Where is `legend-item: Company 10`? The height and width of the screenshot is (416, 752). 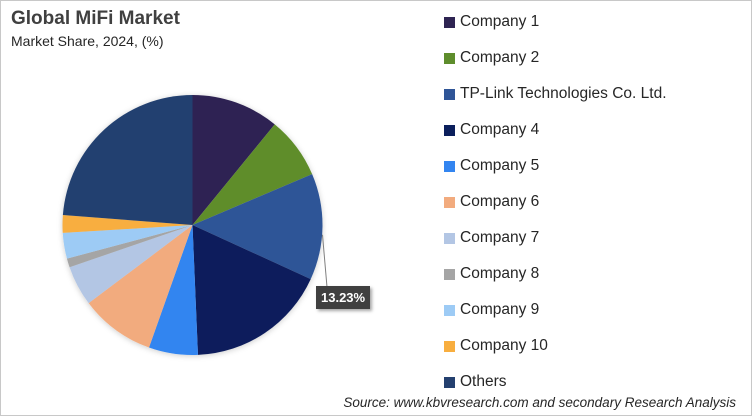
legend-item: Company 10 is located at coordinates (496, 346).